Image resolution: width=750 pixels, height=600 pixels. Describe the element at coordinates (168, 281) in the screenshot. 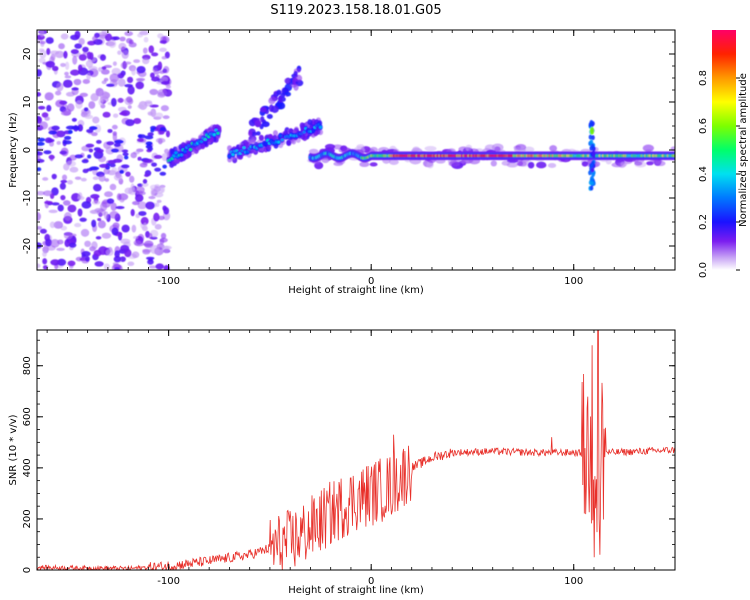

I see `x-tick-label: -100` at that location.